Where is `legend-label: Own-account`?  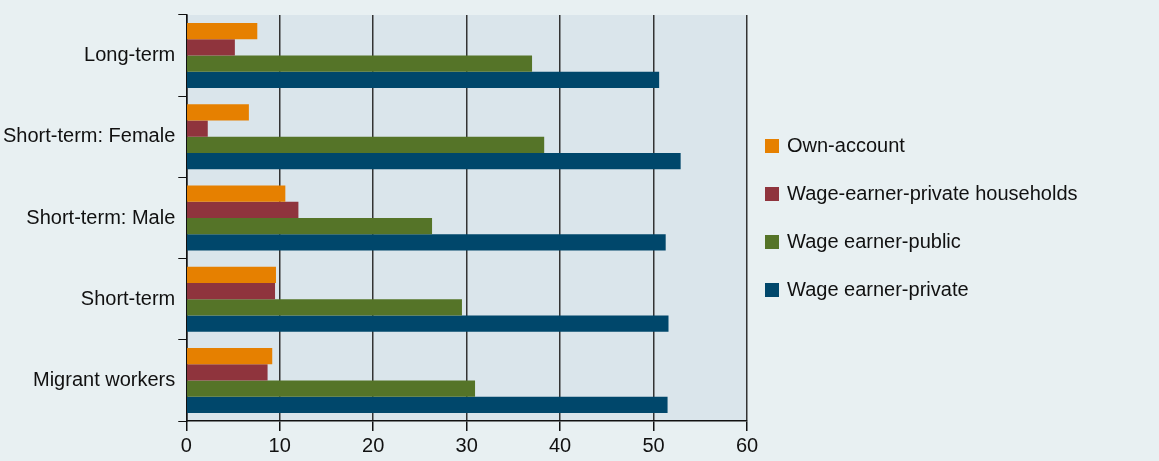
legend-label: Own-account is located at coordinates (846, 144).